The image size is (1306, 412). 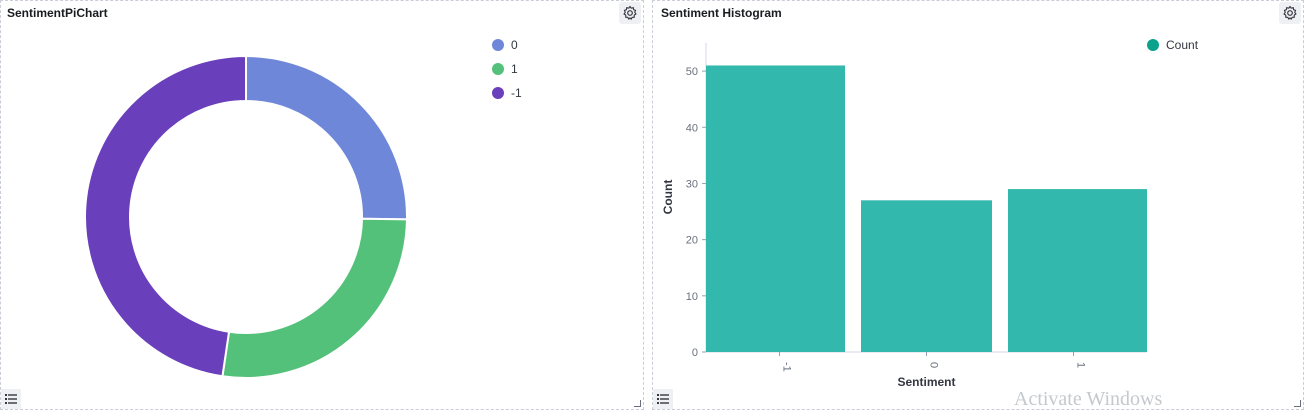 What do you see at coordinates (775, 209) in the screenshot?
I see `bar--1` at bounding box center [775, 209].